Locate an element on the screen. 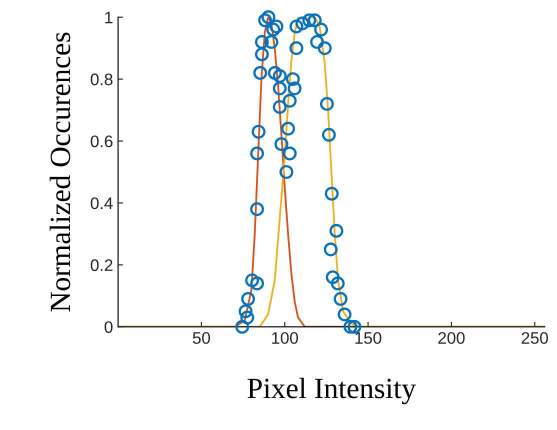 The height and width of the screenshot is (430, 557). y-tick-label: 0.6 is located at coordinates (101, 141).